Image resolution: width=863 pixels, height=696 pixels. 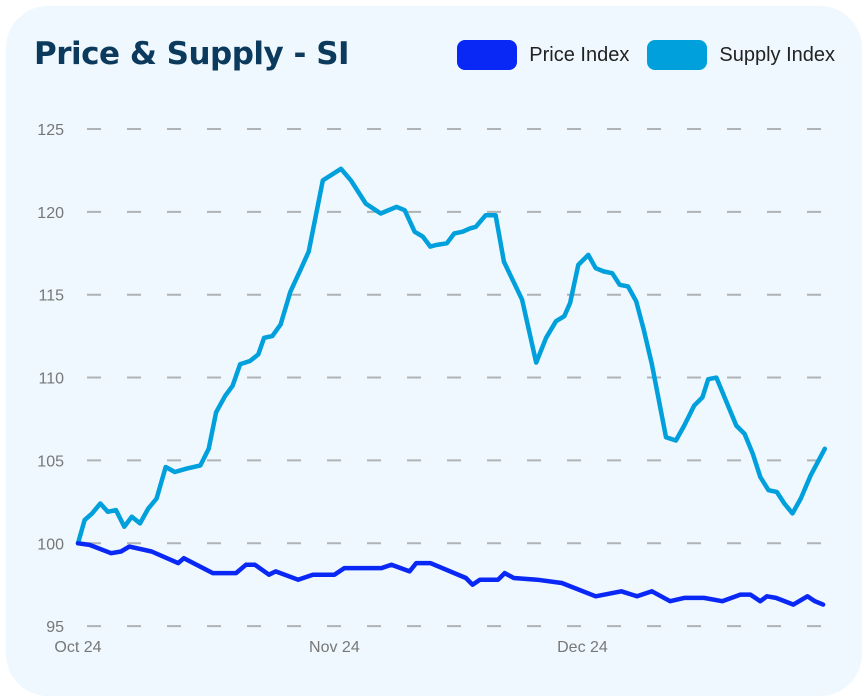 What do you see at coordinates (50, 130) in the screenshot?
I see `y-tick-label: 125` at bounding box center [50, 130].